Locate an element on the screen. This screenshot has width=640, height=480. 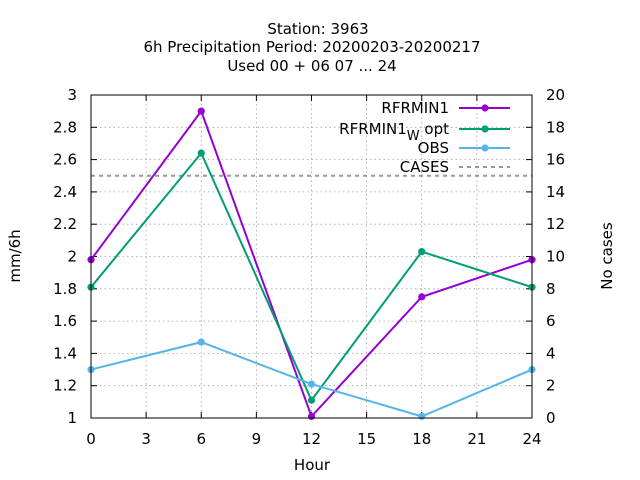
y2-tick-label: 8 is located at coordinates (551, 289).